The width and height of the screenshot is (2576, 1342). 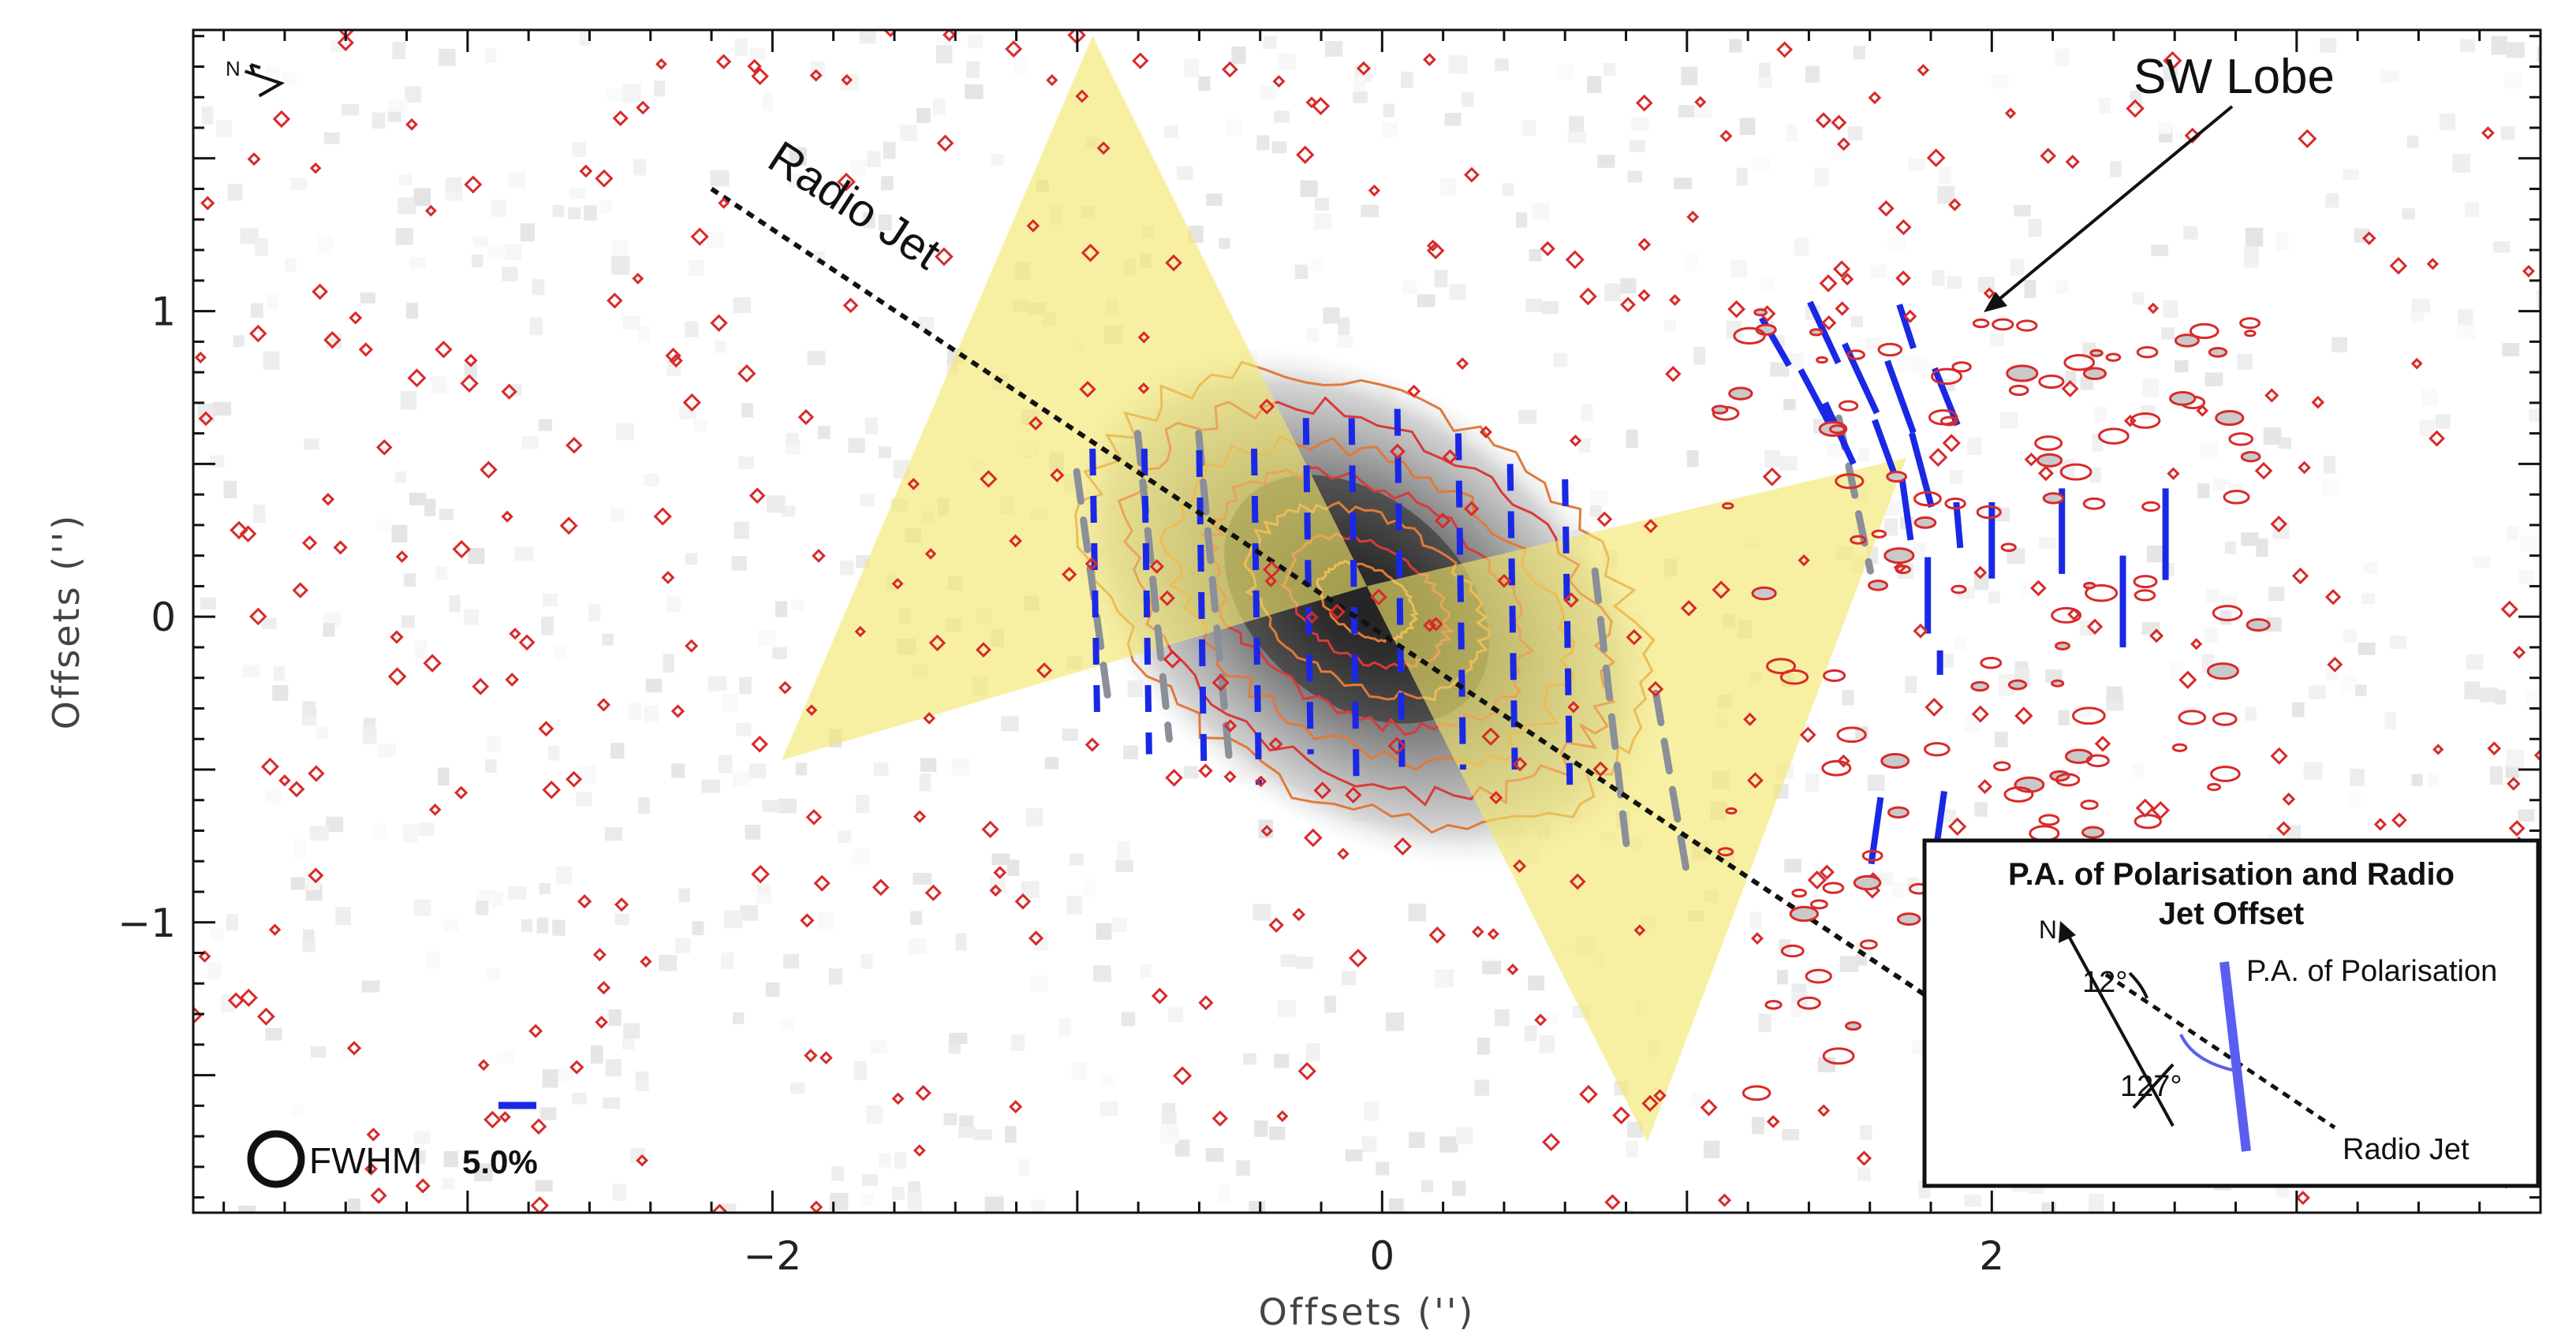 I want to click on fwhm-indicator: FWHM, so click(x=334, y=1159).